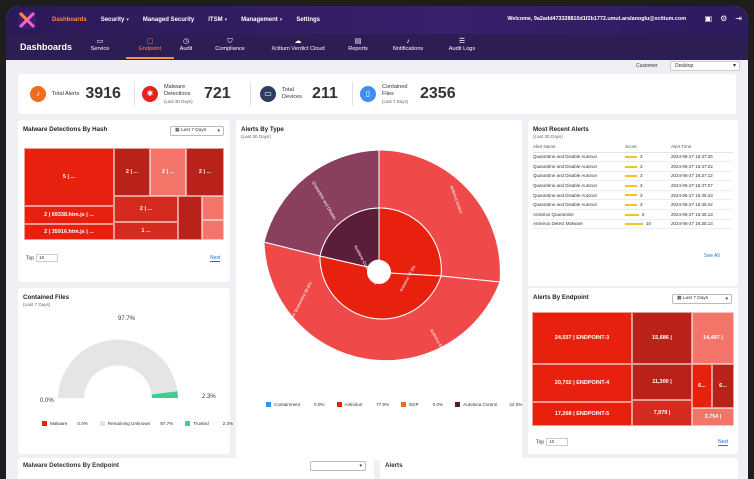 This screenshot has width=754, height=479. I want to click on report-icon: ▤, so click(358, 41).